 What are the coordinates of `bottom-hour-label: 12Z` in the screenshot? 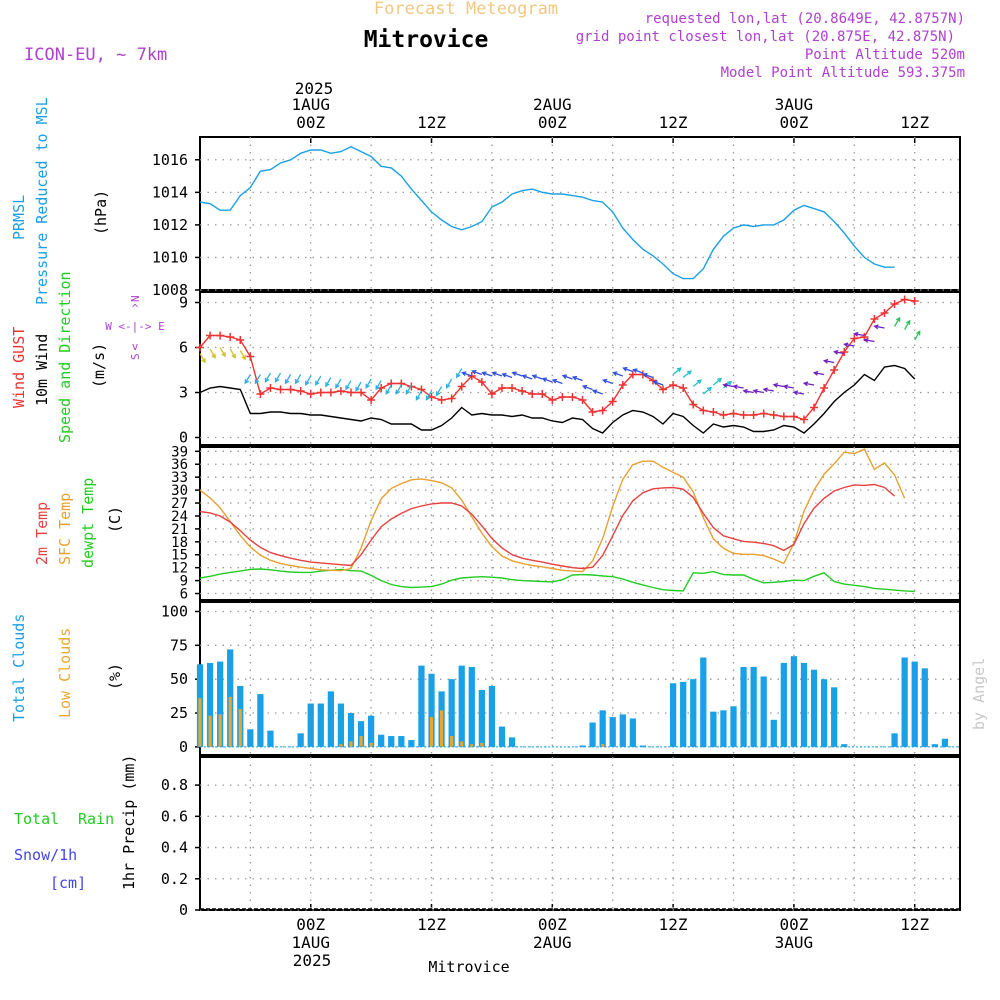 It's located at (914, 924).